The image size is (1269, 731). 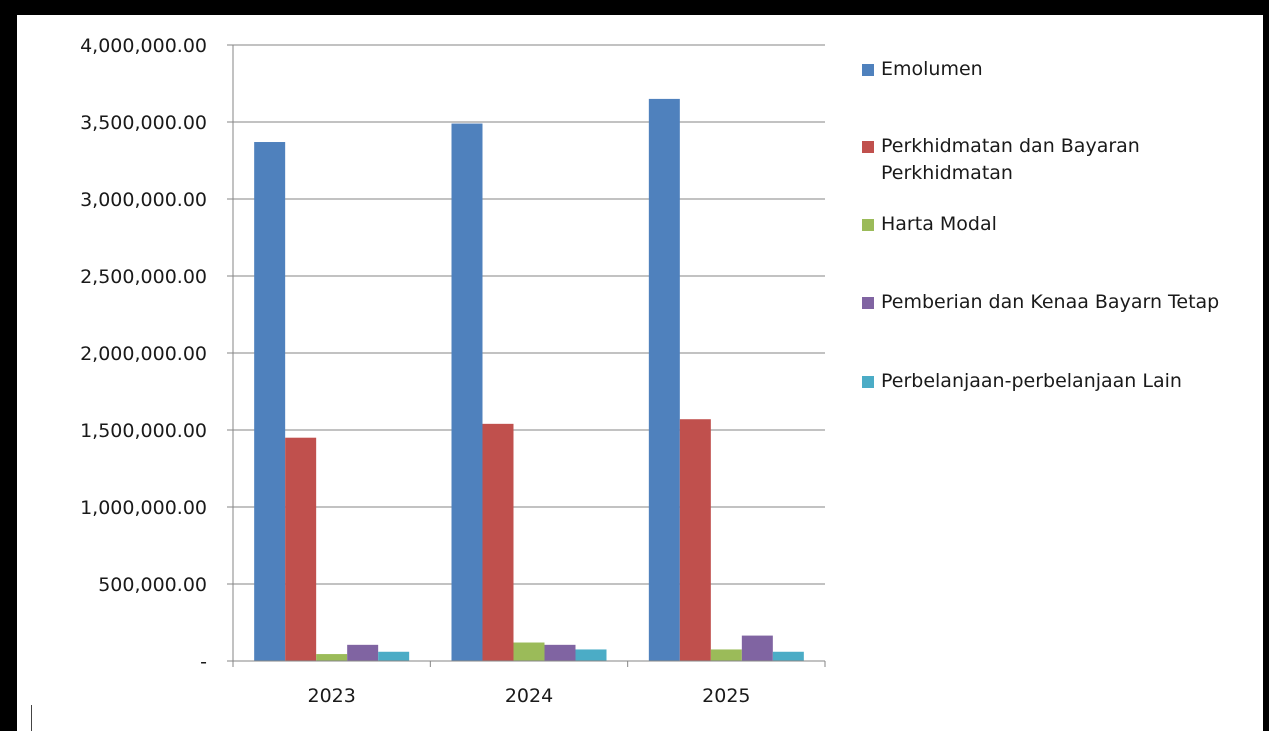 What do you see at coordinates (143, 508) in the screenshot?
I see `y-tick-label: 1,000,000.00` at bounding box center [143, 508].